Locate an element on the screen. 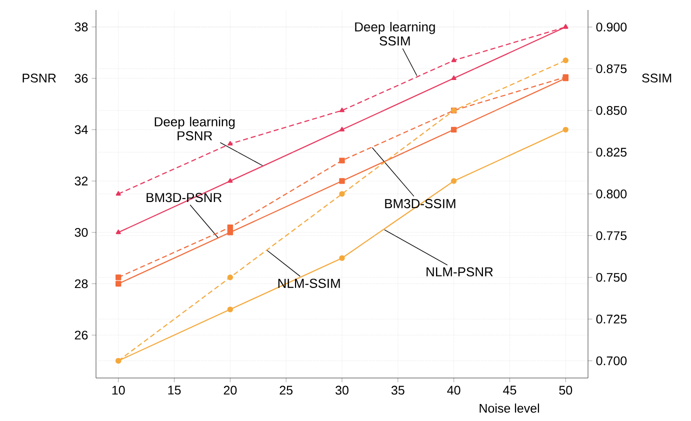  y2-tick-label: 0.850 is located at coordinates (611, 110).